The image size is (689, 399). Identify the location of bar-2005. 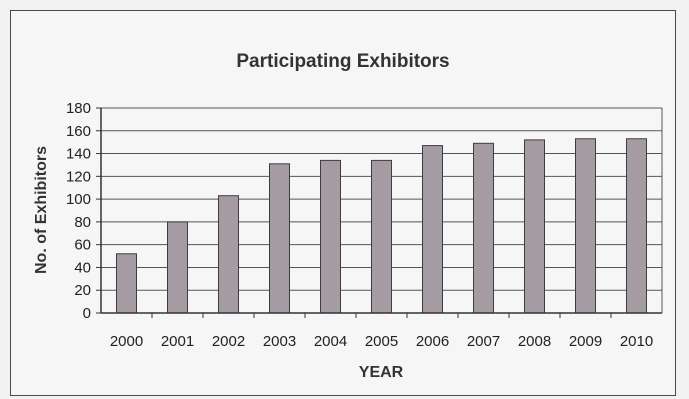
(381, 236).